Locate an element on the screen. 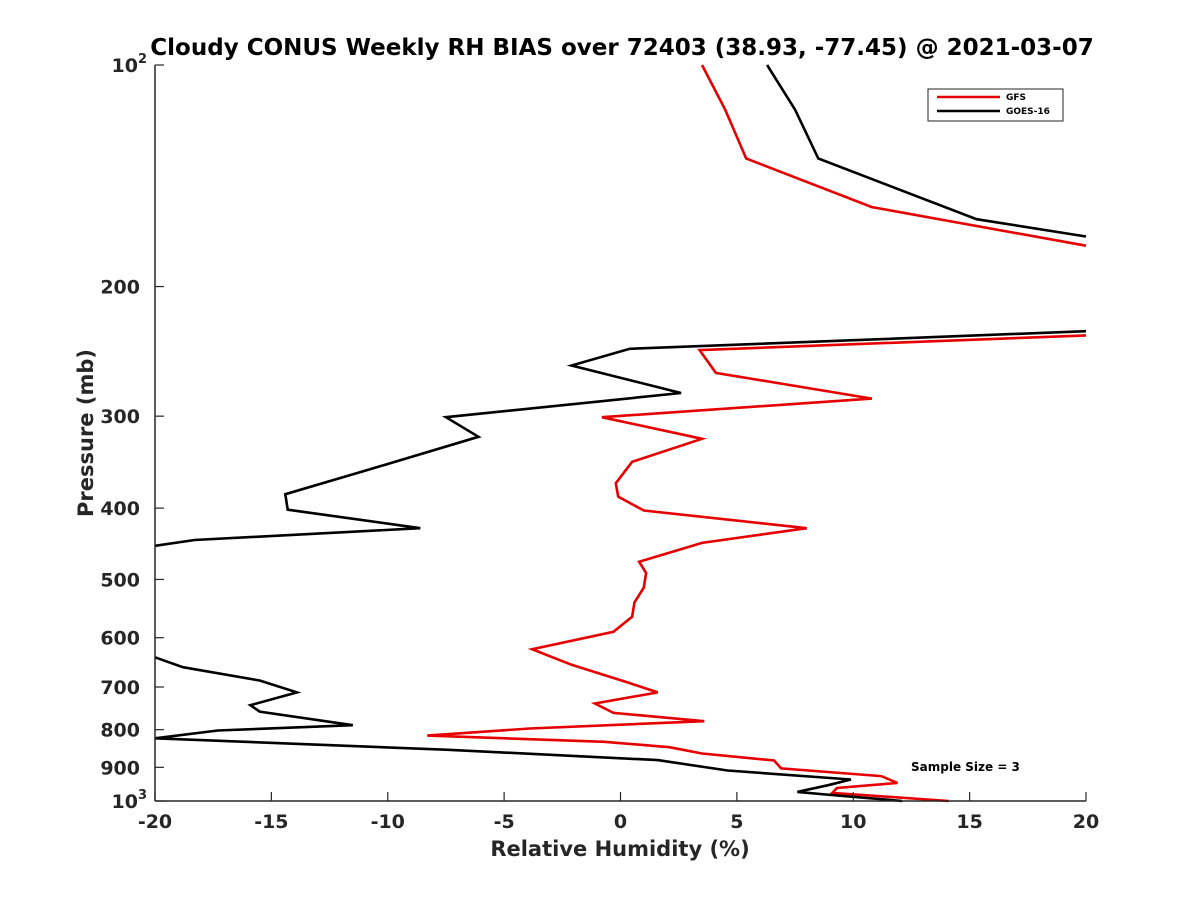 Image resolution: width=1200 pixels, height=900 pixels. y-tick-label: 900 is located at coordinates (120, 768).